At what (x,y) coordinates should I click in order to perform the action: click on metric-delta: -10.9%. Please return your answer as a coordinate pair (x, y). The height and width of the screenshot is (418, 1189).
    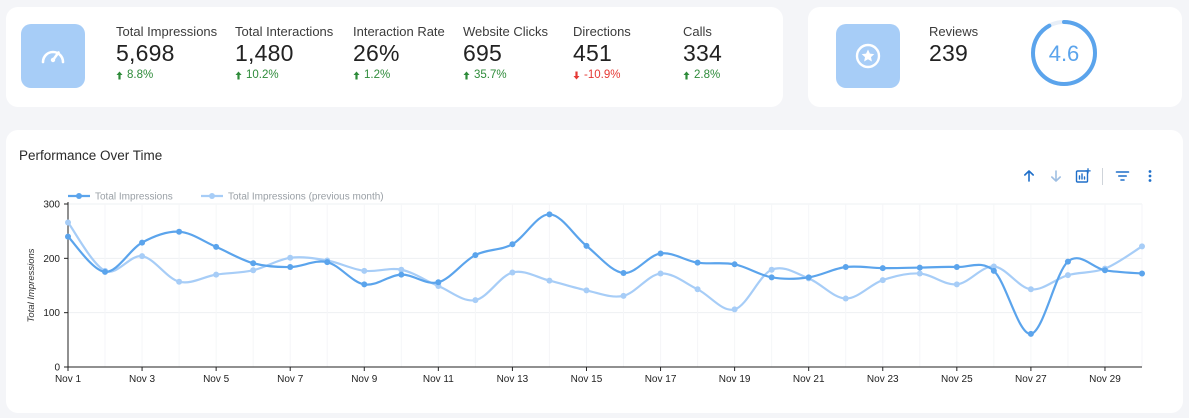
    Looking at the image, I should click on (602, 75).